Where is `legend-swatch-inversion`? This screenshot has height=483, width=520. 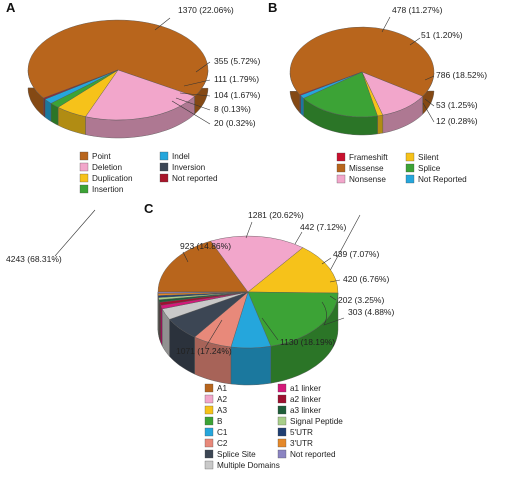 legend-swatch-inversion is located at coordinates (164, 167).